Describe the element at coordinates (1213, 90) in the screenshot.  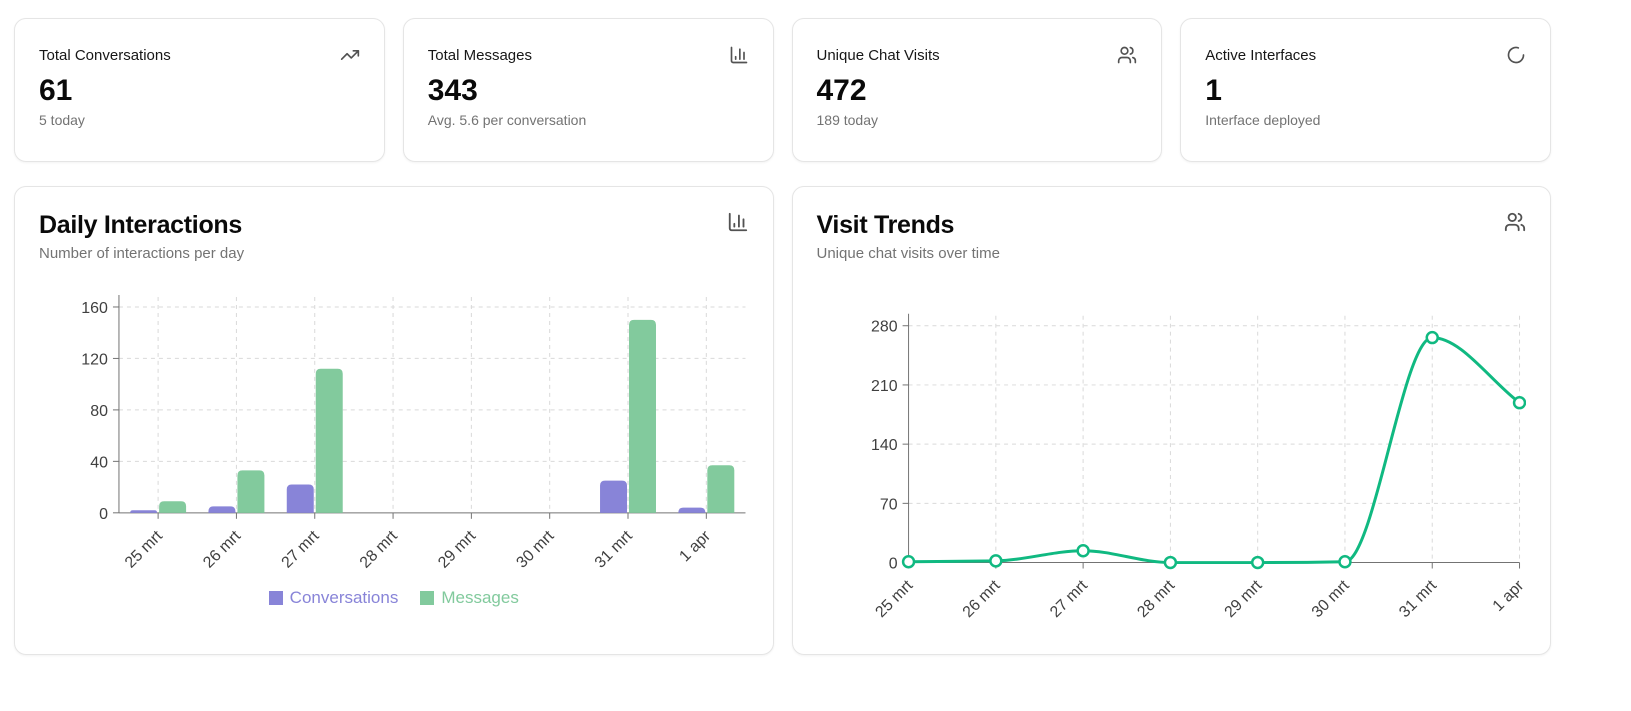
I see `stat-value: 1` at that location.